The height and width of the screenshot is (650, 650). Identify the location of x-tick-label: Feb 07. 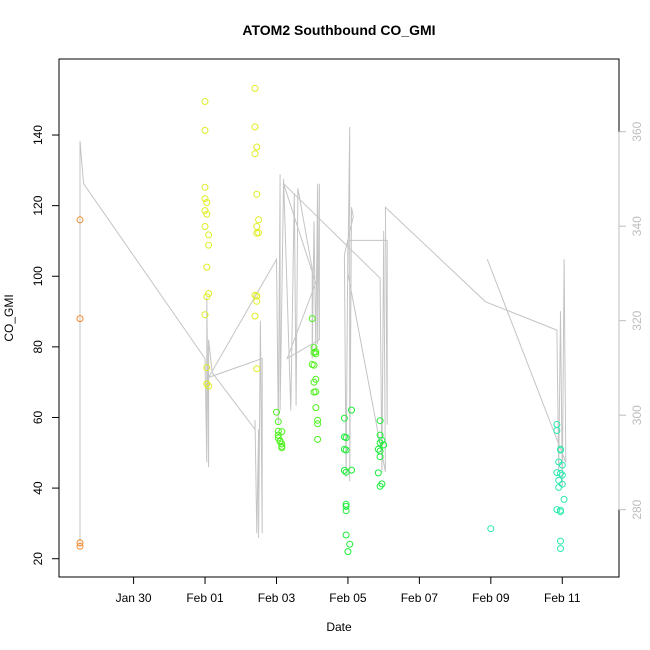
(420, 598).